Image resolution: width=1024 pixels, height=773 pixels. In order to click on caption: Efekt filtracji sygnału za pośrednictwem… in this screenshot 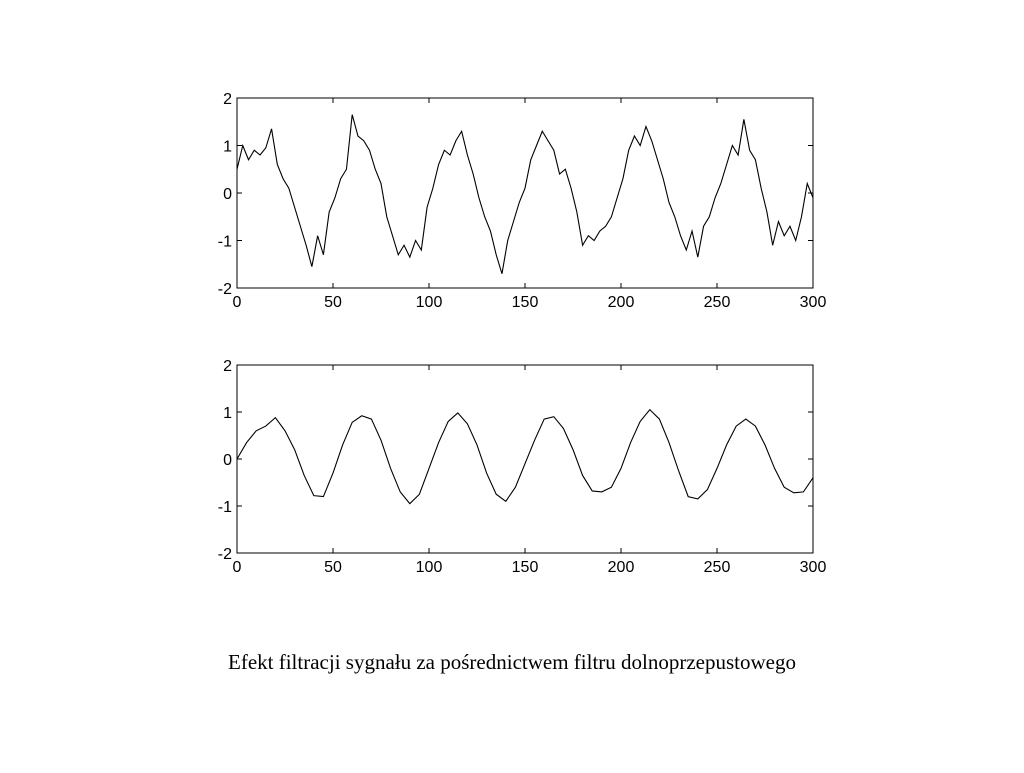, I will do `click(512, 662)`.